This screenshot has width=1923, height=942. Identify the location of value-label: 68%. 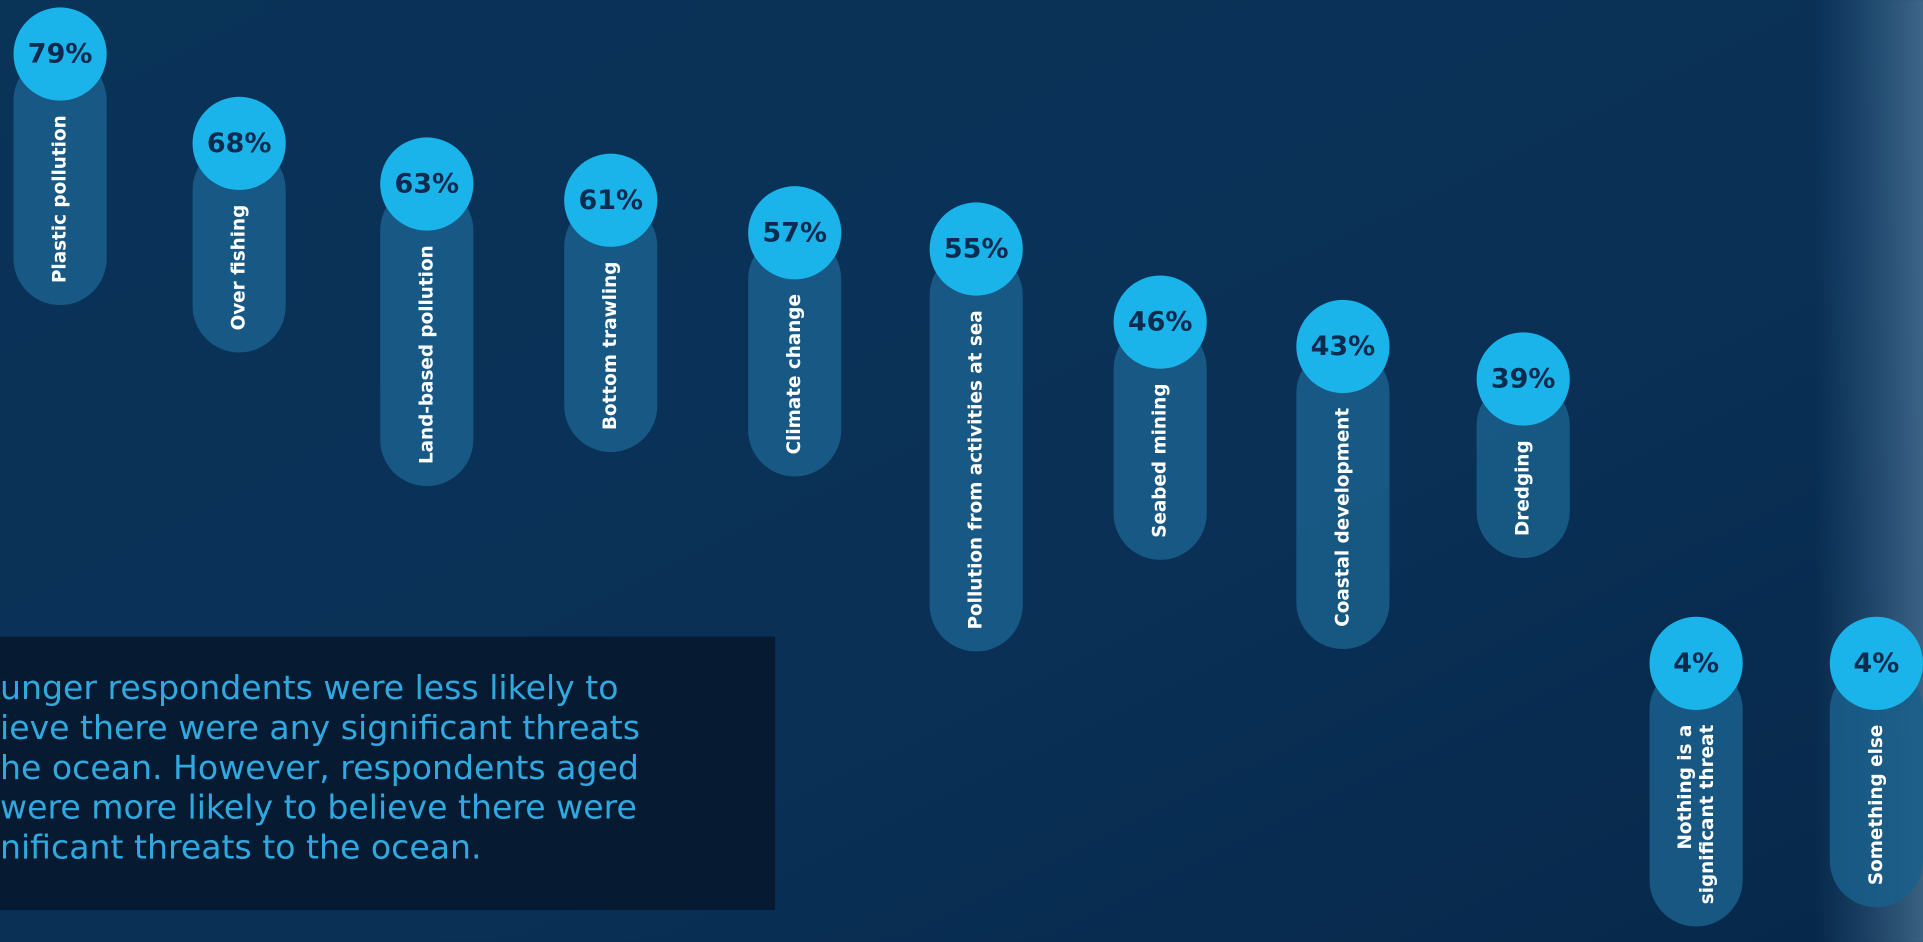
(239, 143).